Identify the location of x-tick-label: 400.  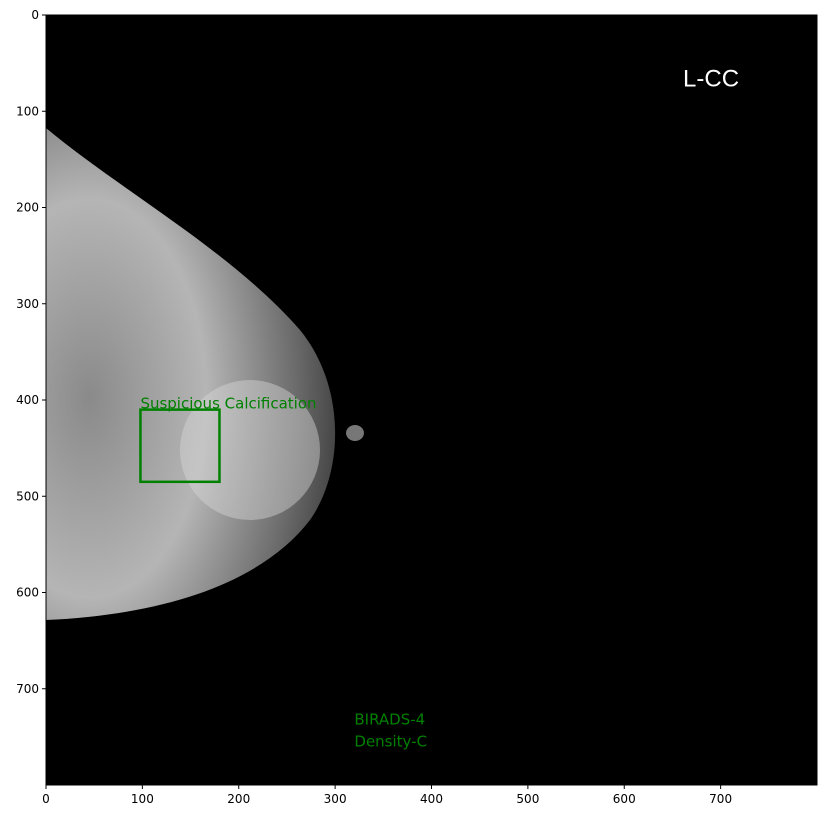
(431, 799).